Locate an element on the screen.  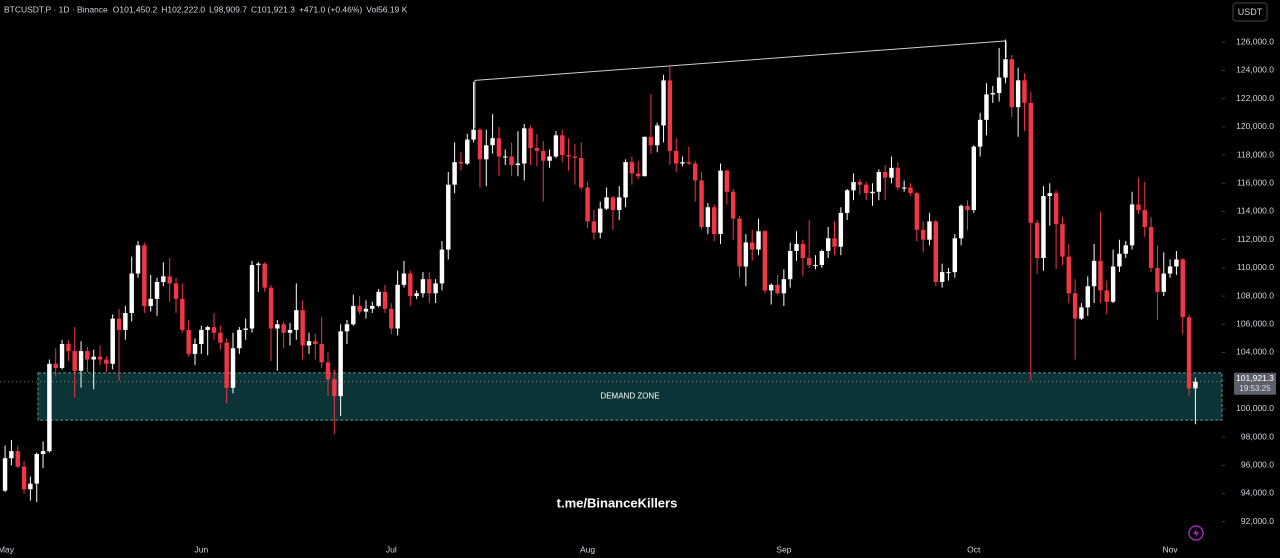
y-tick-label: 108,000.0 is located at coordinates (1255, 295).